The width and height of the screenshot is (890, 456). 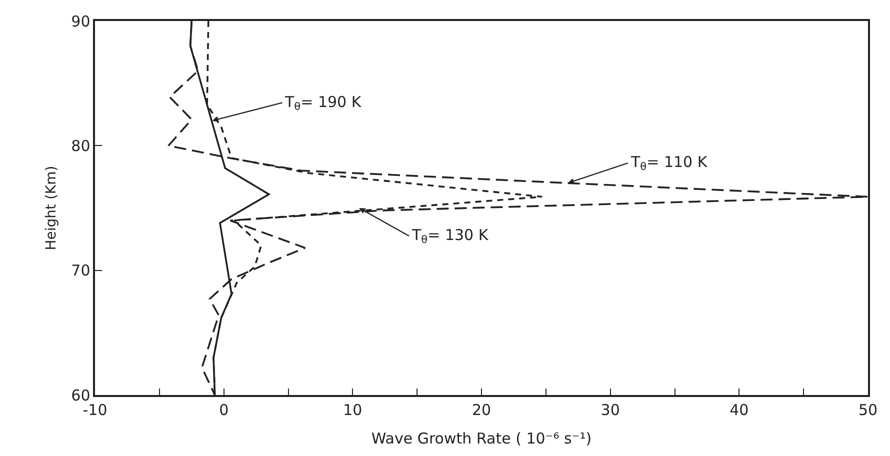 I want to click on y-tick-label: 70, so click(x=80, y=271).